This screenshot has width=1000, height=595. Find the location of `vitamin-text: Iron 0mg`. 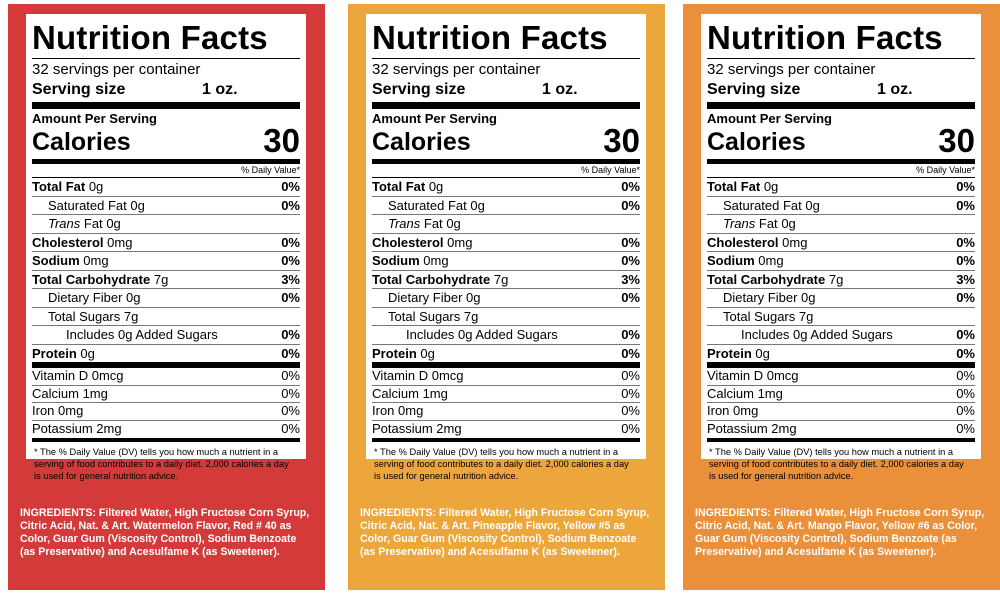

vitamin-text: Iron 0mg is located at coordinates (398, 410).